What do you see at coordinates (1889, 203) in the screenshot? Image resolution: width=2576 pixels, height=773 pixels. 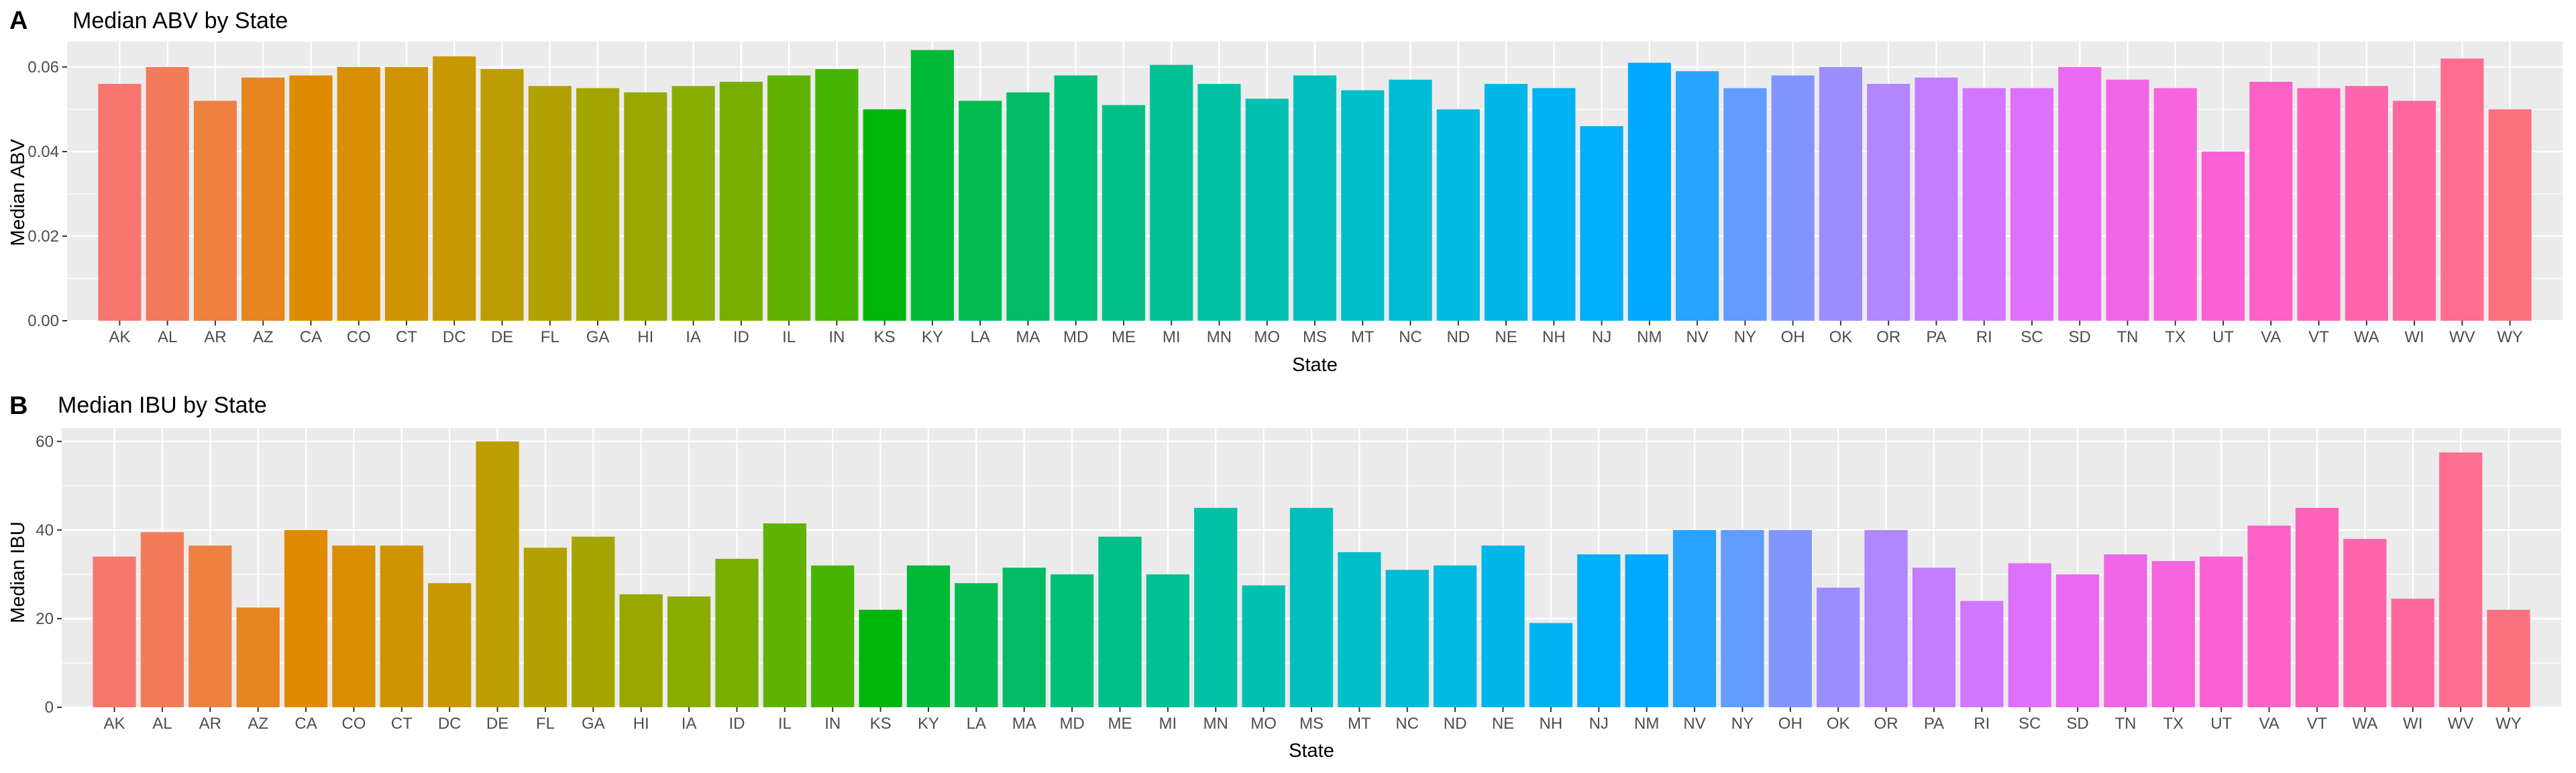 I see `bar-or` at bounding box center [1889, 203].